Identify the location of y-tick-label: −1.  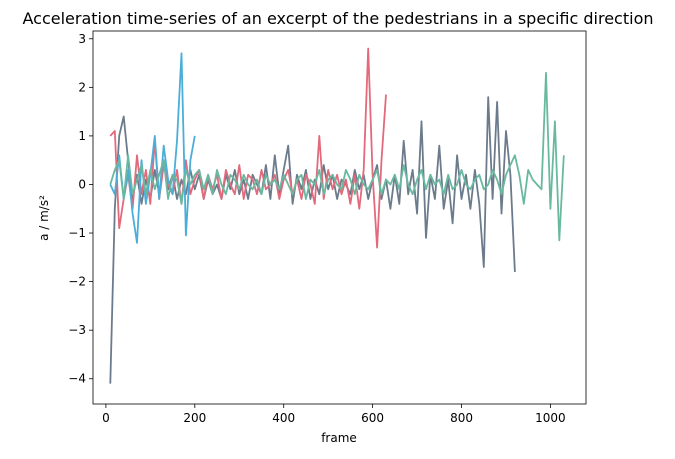
(77, 233).